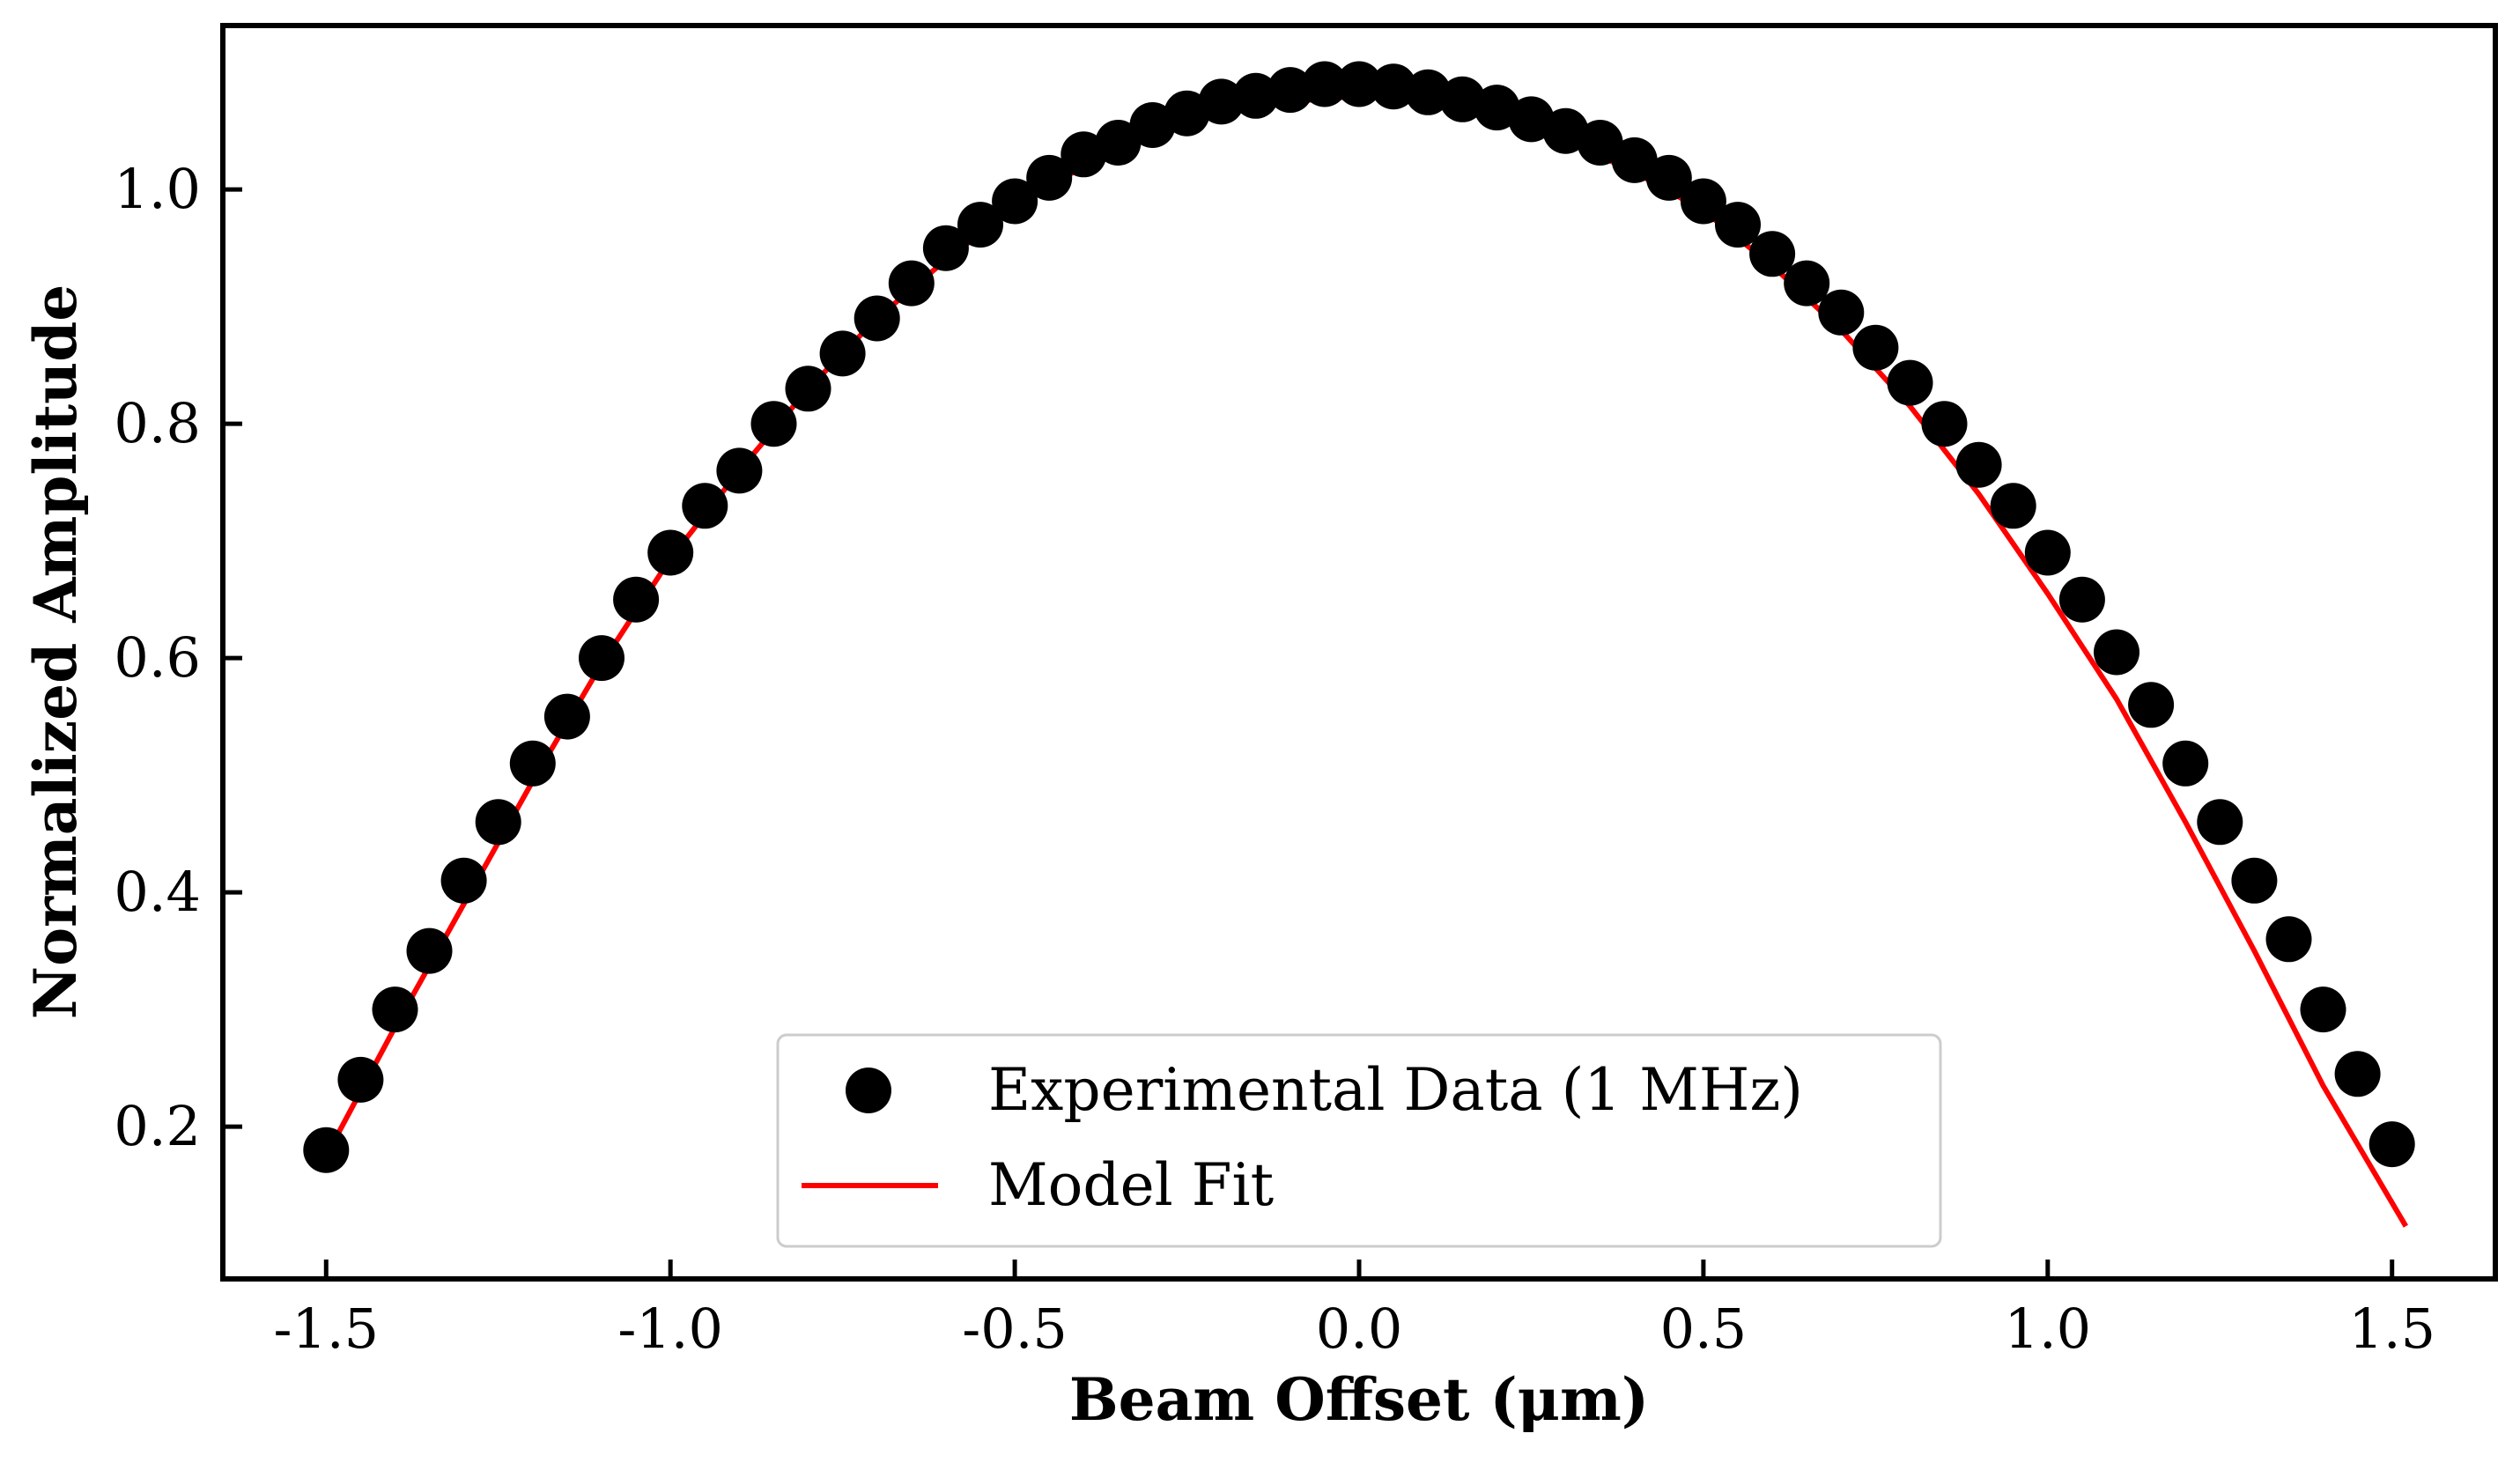  I want to click on y-tick-label: 0.8, so click(157, 423).